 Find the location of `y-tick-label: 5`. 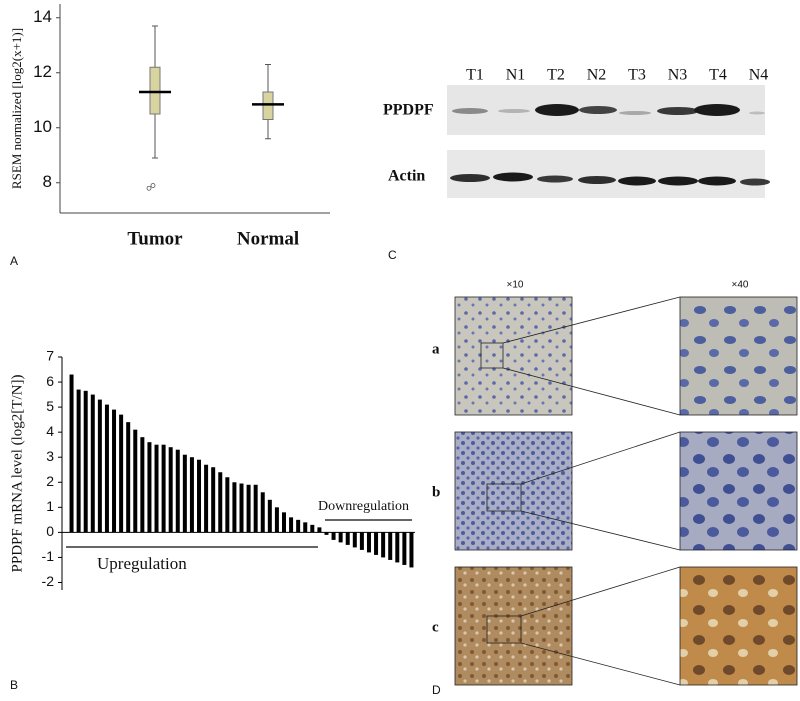

y-tick-label: 5 is located at coordinates (50, 406).